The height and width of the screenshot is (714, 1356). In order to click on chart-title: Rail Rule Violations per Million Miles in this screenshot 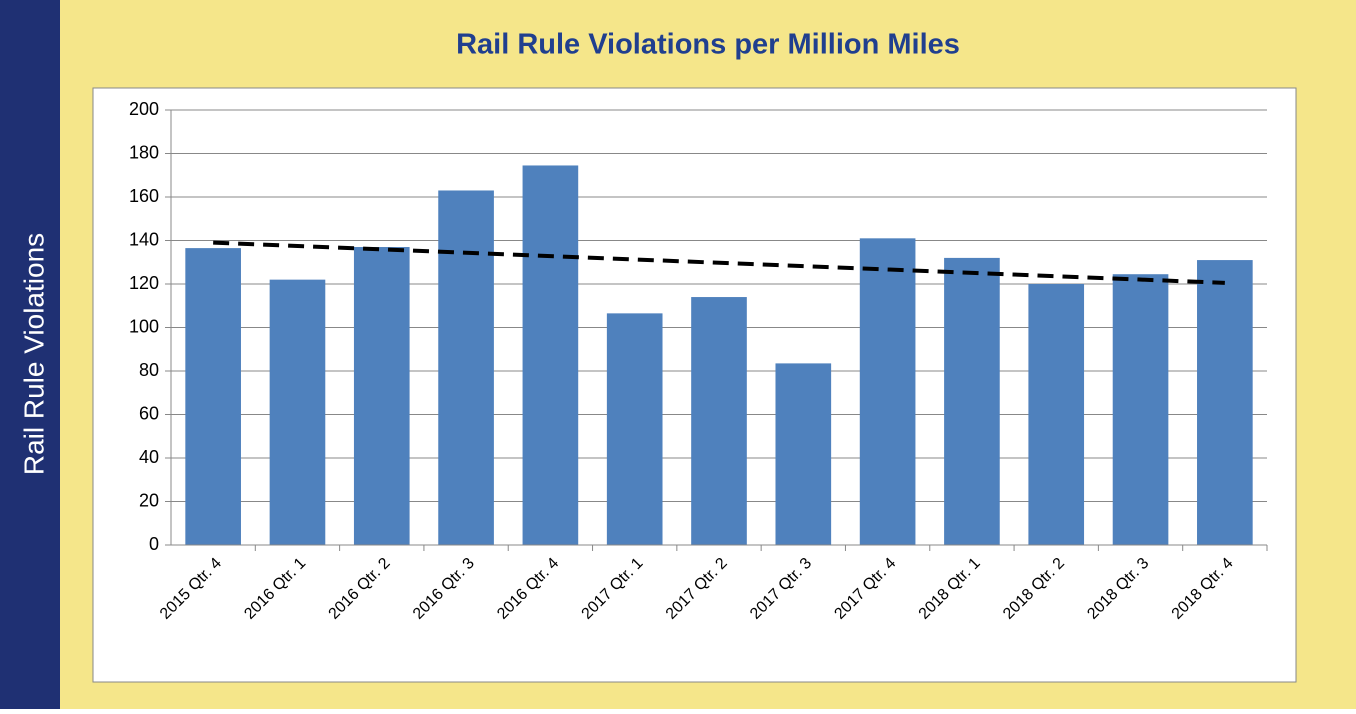, I will do `click(708, 45)`.